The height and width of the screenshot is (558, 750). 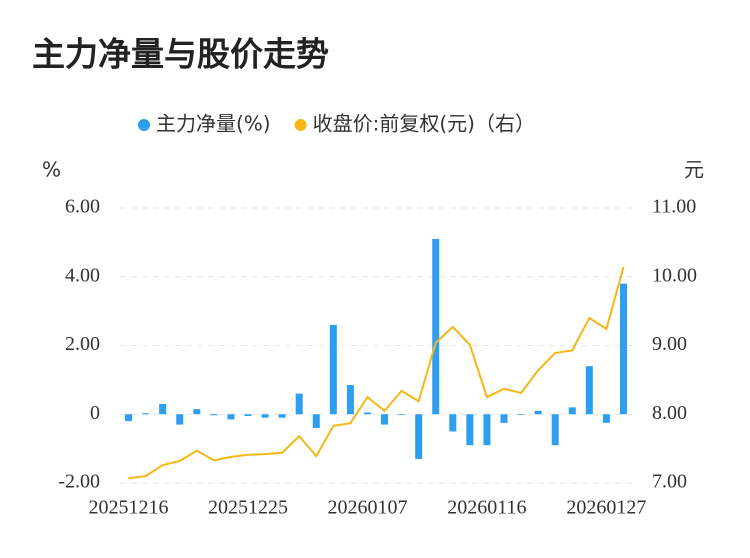 I want to click on y2-tick-label: 8.00, so click(x=669, y=413).